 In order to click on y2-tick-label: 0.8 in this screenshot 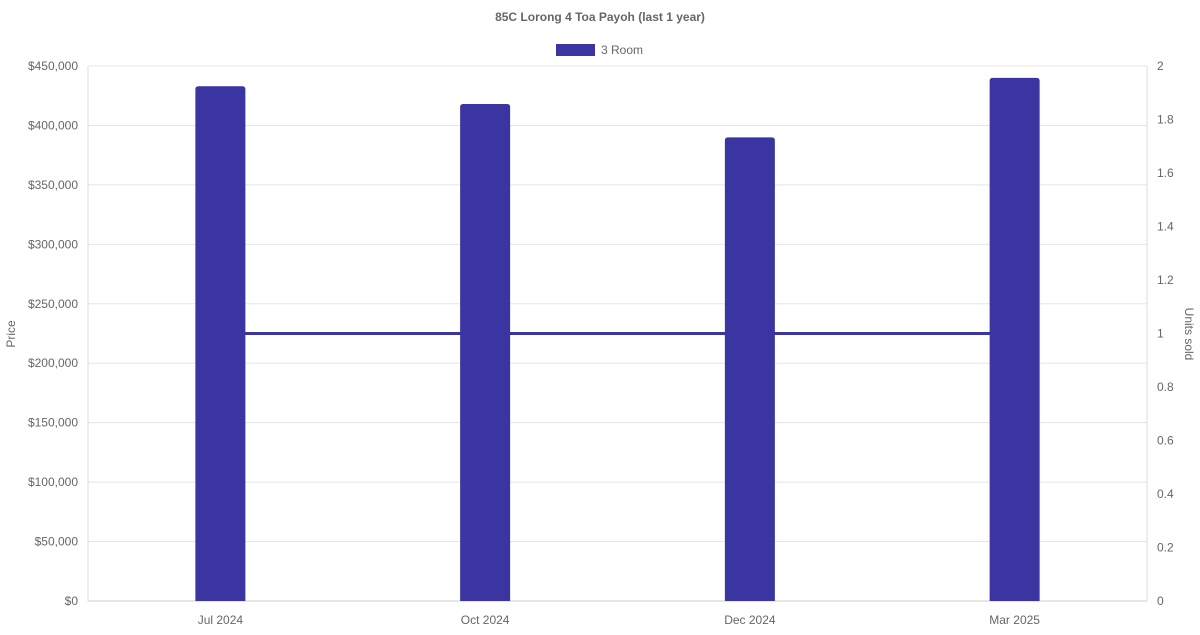, I will do `click(1165, 387)`.